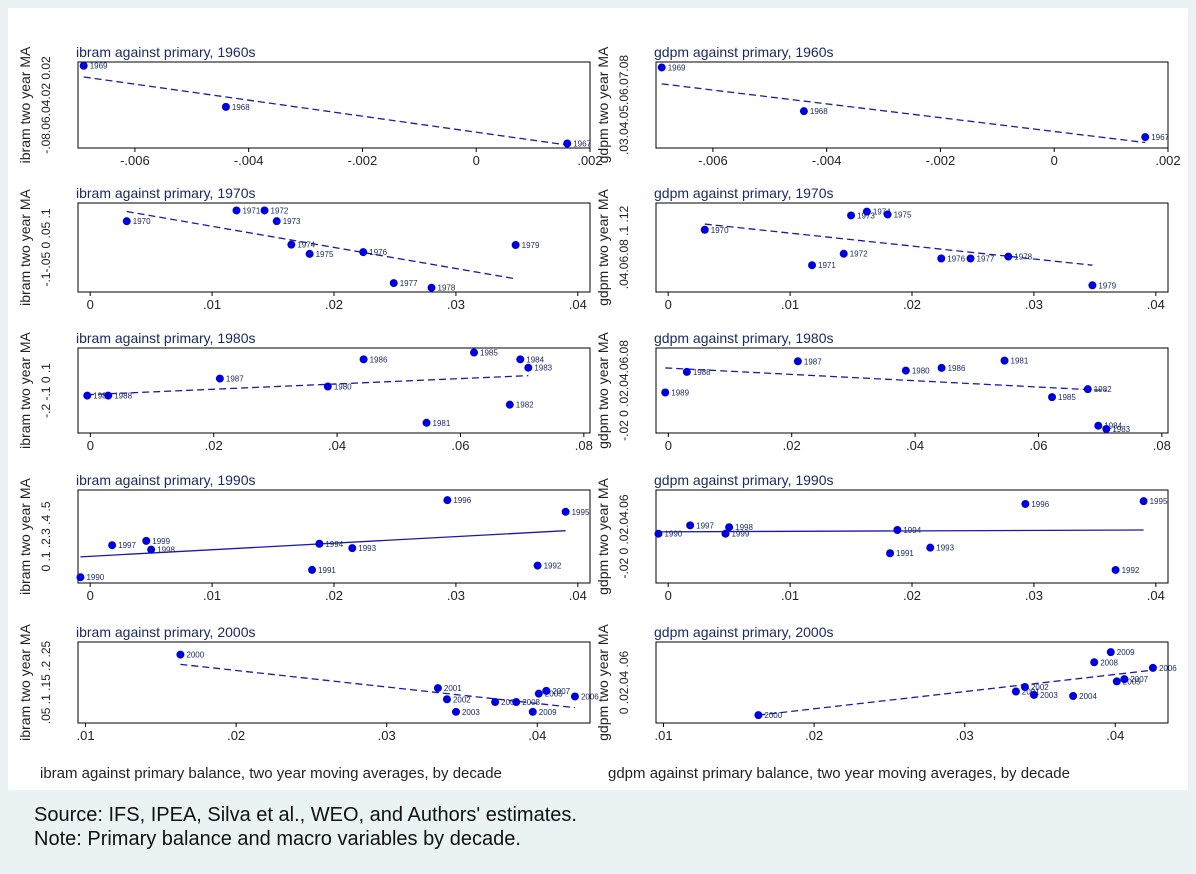 The image size is (1196, 874). I want to click on panel-title: gdpm against primary, 1990s, so click(744, 480).